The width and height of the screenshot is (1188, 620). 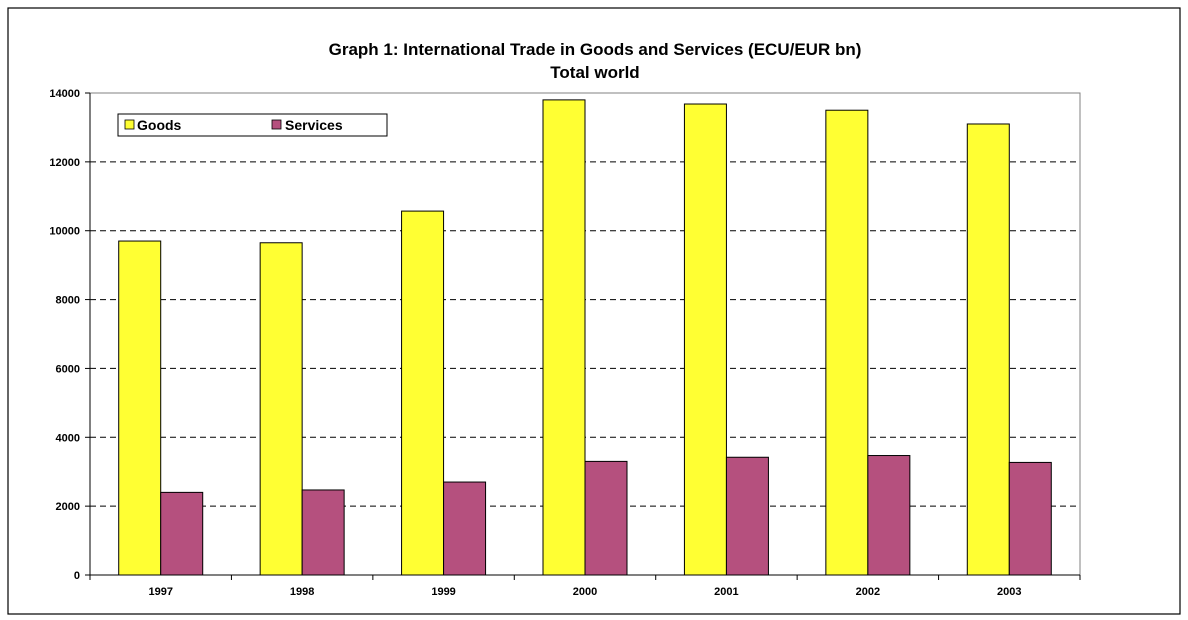 I want to click on y-axis-tick-labels: 0 2000 4000 6000 8000 10000 12000 14000, so click(x=64, y=335).